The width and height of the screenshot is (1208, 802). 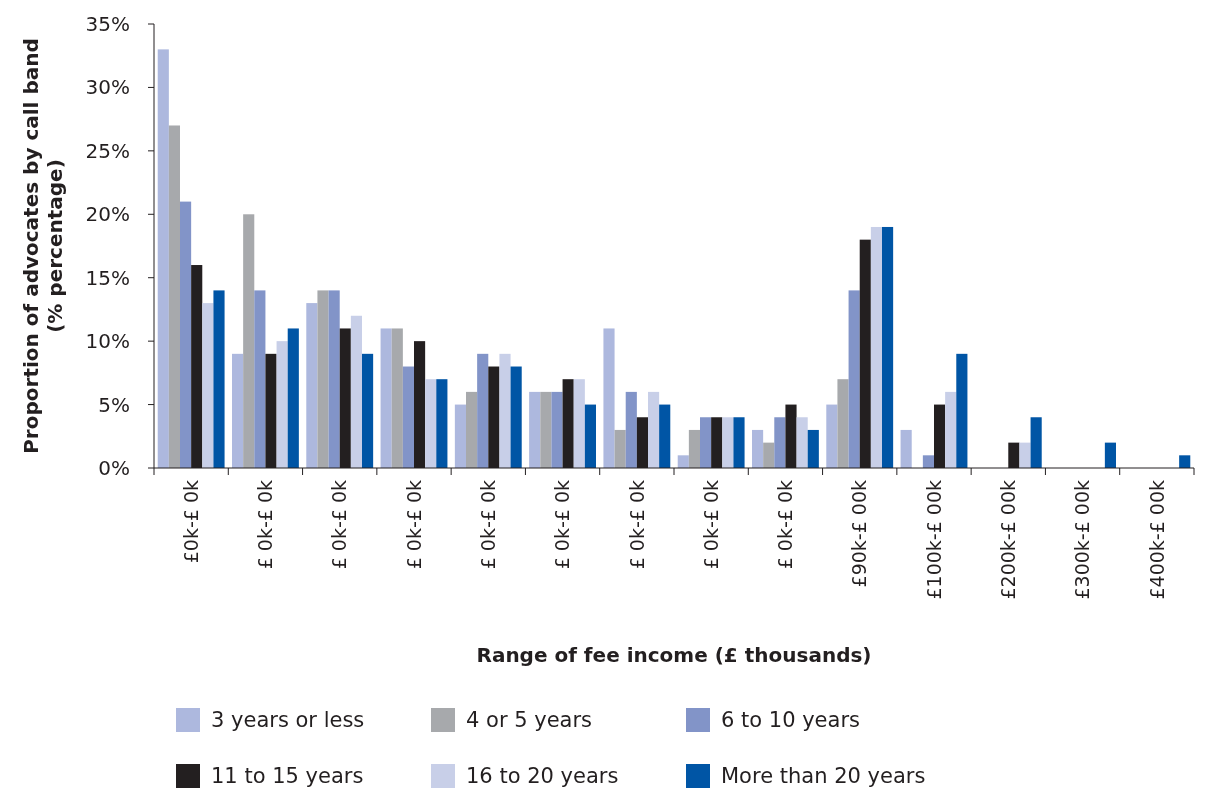 I want to click on x-tick-label: £400k-£ 00k, so click(x=1156, y=540).